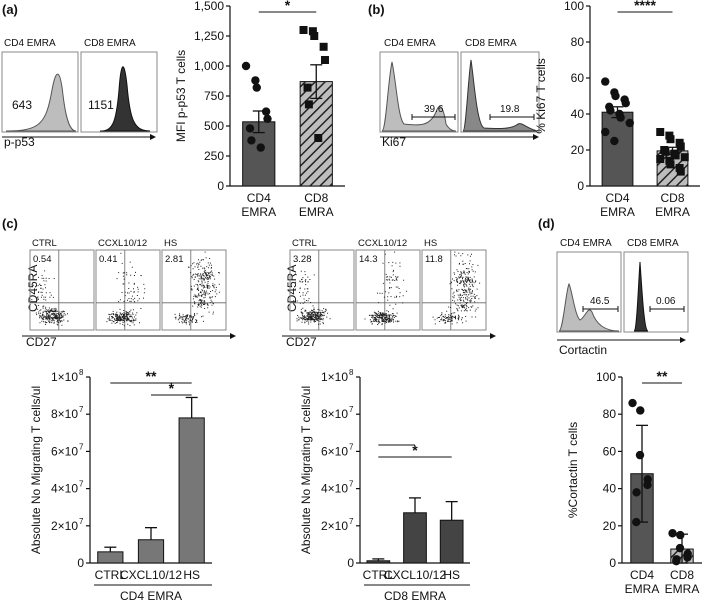  What do you see at coordinates (30, 43) in the screenshot?
I see `histogram-a-left-title: CD4 EMRA` at bounding box center [30, 43].